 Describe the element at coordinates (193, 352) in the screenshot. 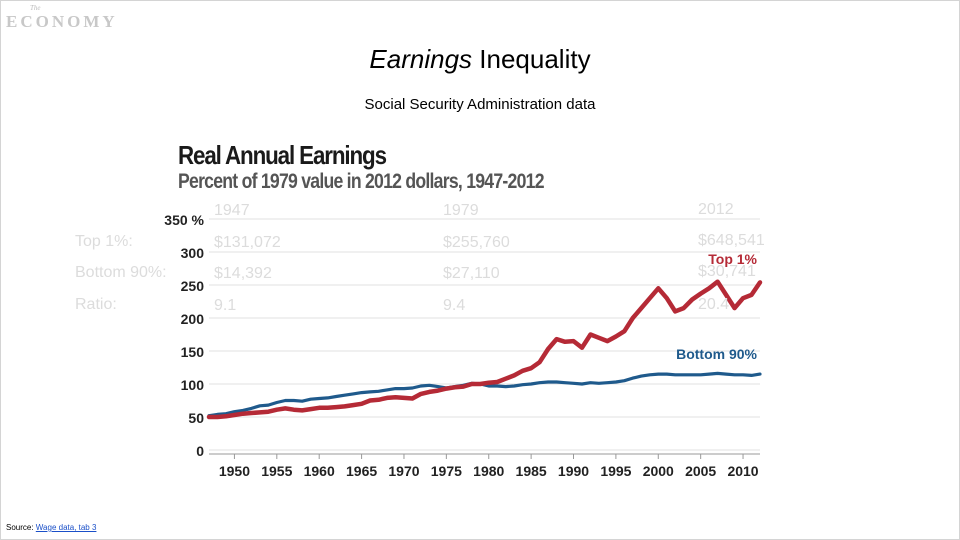

I see `y-tick-label-150: 150` at that location.